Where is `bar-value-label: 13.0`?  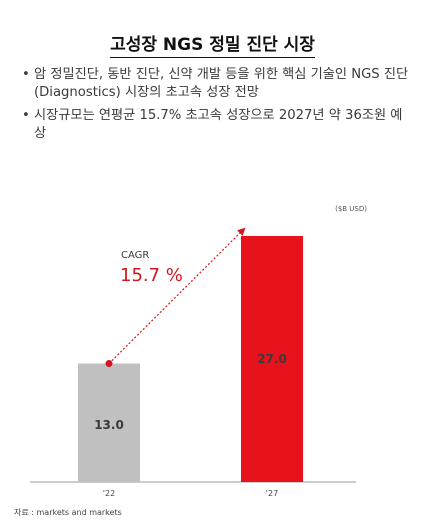
bar-value-label: 13.0 is located at coordinates (109, 425).